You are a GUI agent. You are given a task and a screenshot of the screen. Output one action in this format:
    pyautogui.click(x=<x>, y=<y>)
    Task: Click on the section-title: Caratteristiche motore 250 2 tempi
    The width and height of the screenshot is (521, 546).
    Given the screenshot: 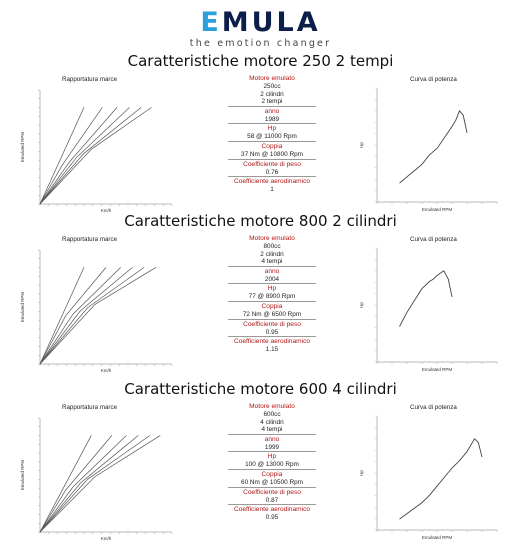 What is the action you would take?
    pyautogui.click(x=260, y=61)
    